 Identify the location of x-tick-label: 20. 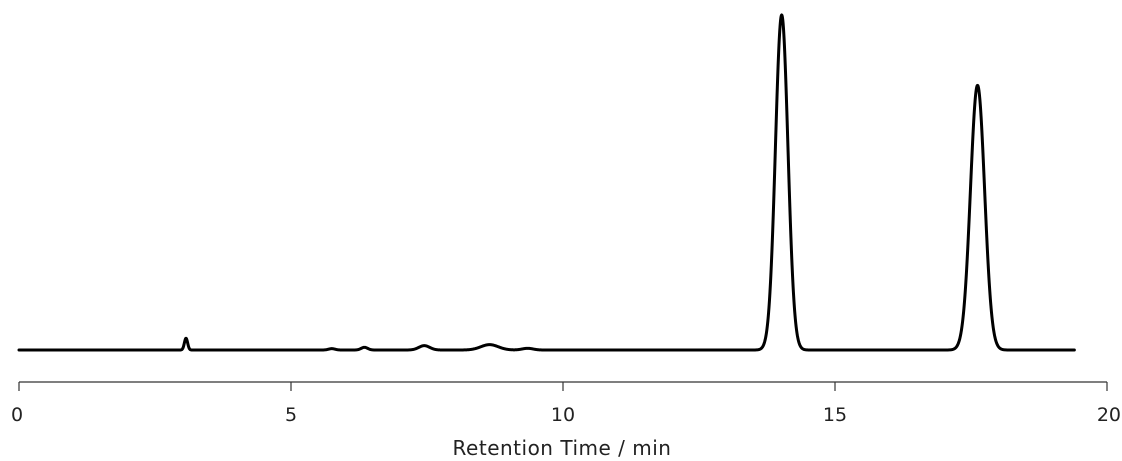
(1109, 415).